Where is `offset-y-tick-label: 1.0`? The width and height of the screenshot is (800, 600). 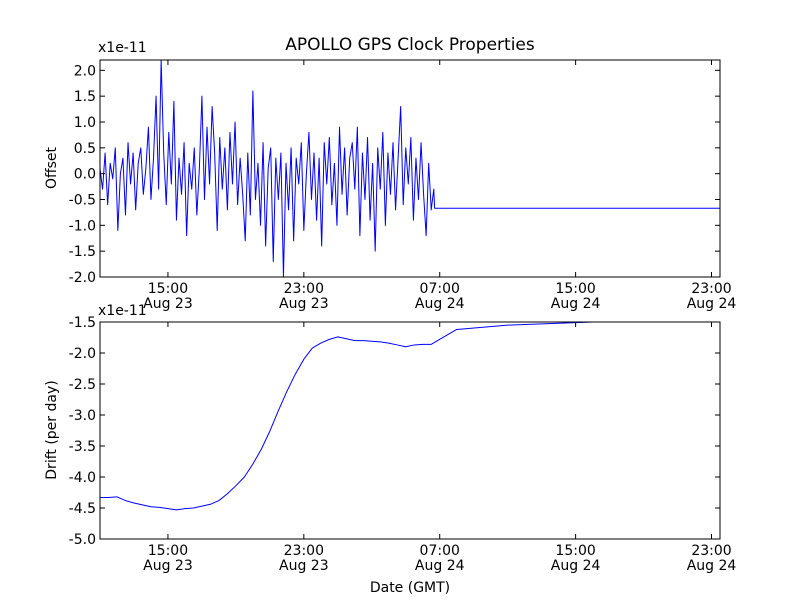
offset-y-tick-label: 1.0 is located at coordinates (85, 123).